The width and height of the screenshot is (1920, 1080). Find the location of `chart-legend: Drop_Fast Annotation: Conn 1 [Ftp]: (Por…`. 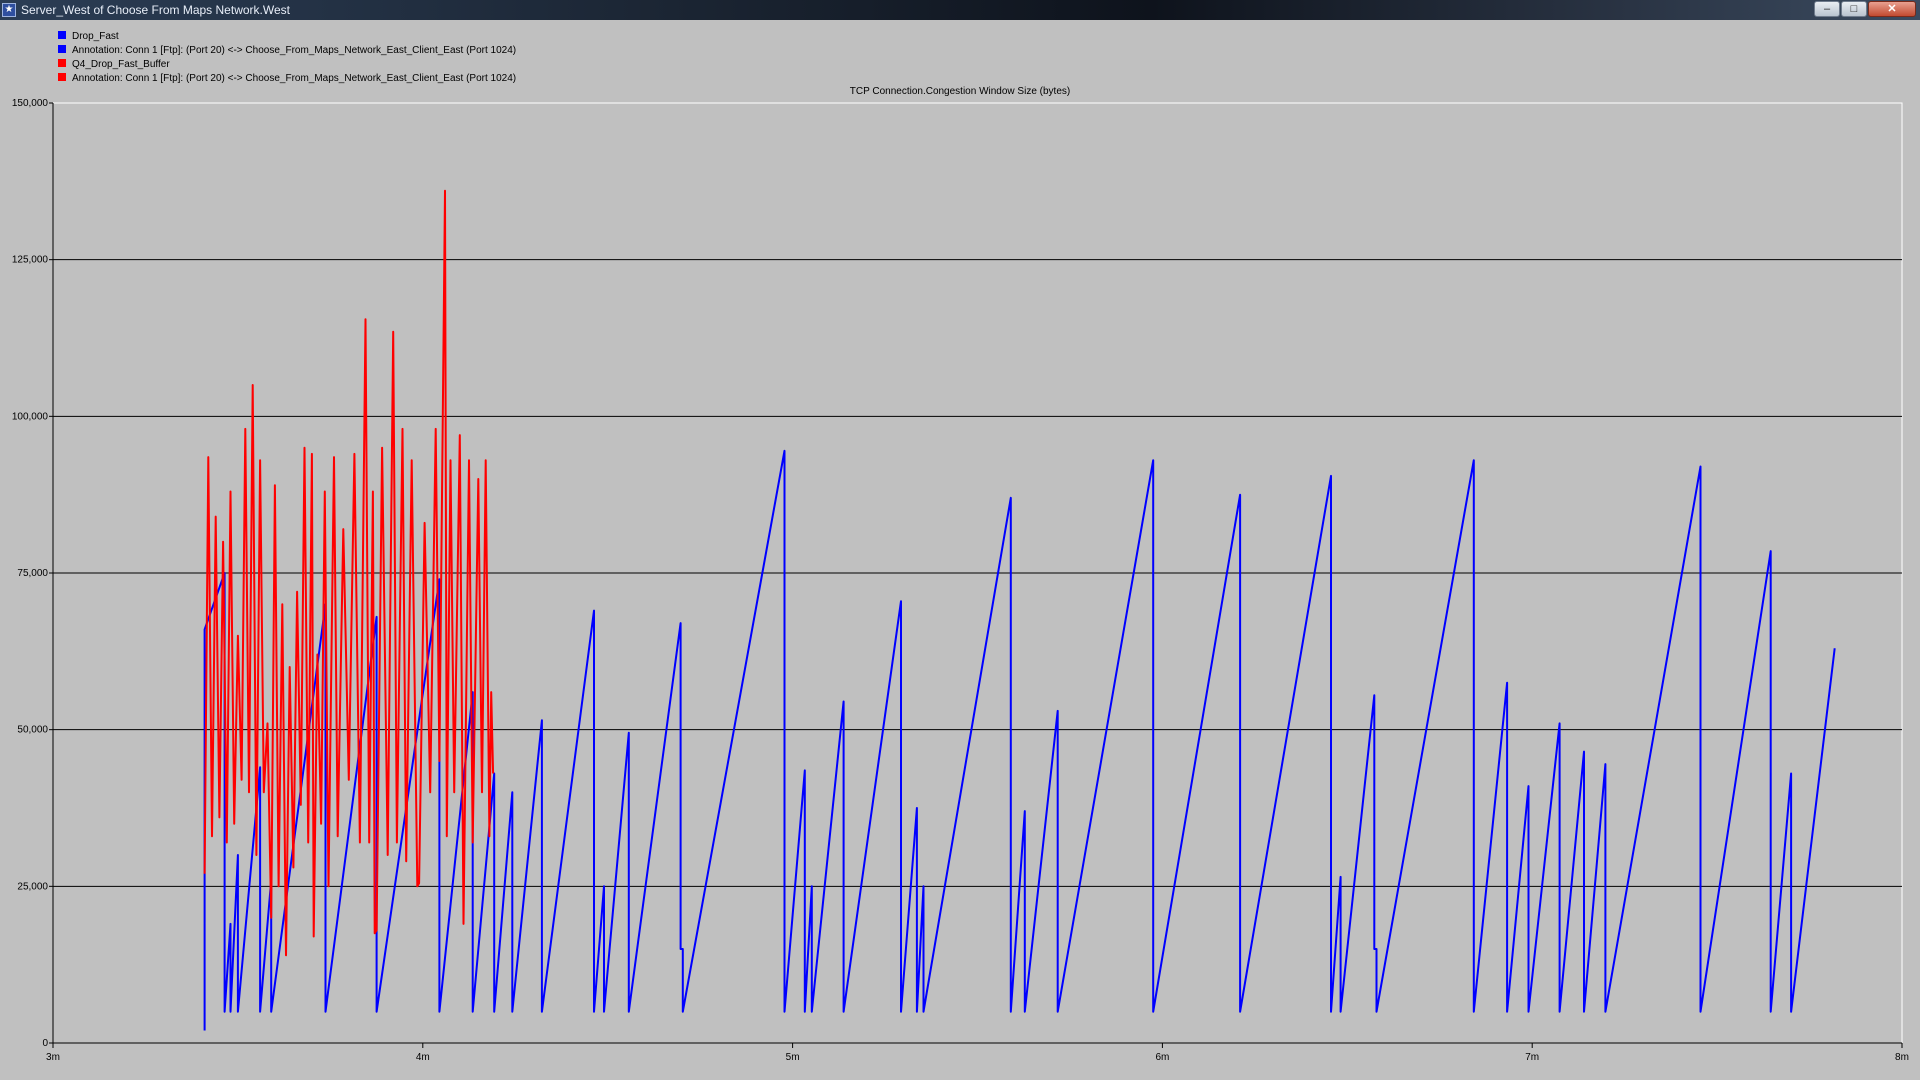

chart-legend: Drop_Fast Annotation: Conn 1 [Ftp]: (Por… is located at coordinates (287, 58).